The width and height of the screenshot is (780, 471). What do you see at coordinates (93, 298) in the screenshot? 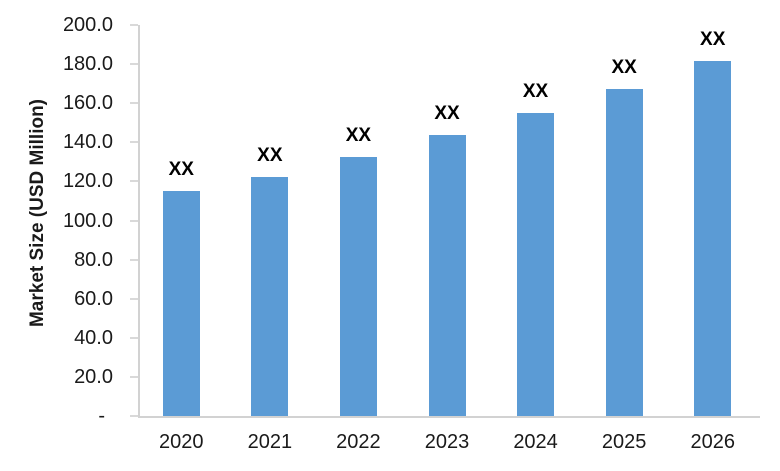
I see `y-tick-label: 60.0` at bounding box center [93, 298].